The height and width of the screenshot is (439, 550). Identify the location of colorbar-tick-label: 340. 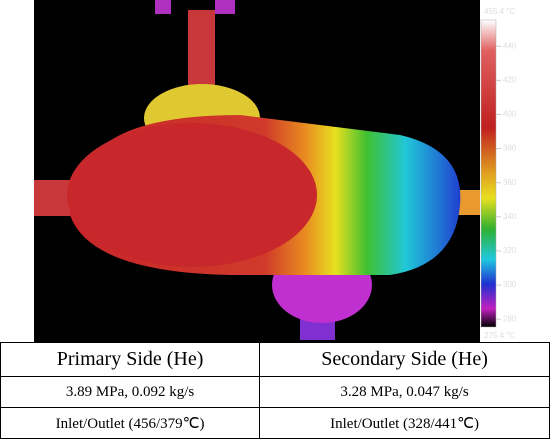
(510, 216).